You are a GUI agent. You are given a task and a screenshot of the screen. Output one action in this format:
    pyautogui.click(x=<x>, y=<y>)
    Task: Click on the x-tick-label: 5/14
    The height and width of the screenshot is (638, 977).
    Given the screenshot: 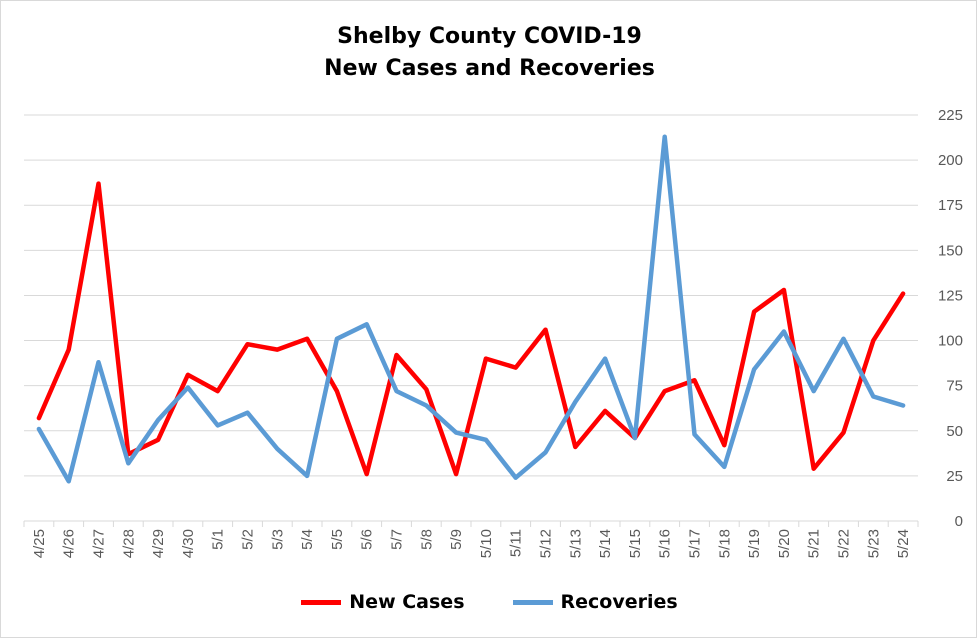 What is the action you would take?
    pyautogui.click(x=605, y=543)
    